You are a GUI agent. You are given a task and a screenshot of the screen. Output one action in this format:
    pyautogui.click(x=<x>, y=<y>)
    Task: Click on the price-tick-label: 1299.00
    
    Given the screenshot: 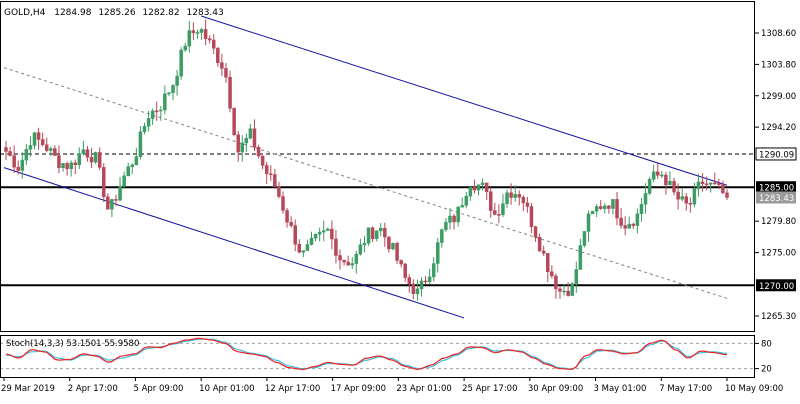 What is the action you would take?
    pyautogui.click(x=778, y=97)
    